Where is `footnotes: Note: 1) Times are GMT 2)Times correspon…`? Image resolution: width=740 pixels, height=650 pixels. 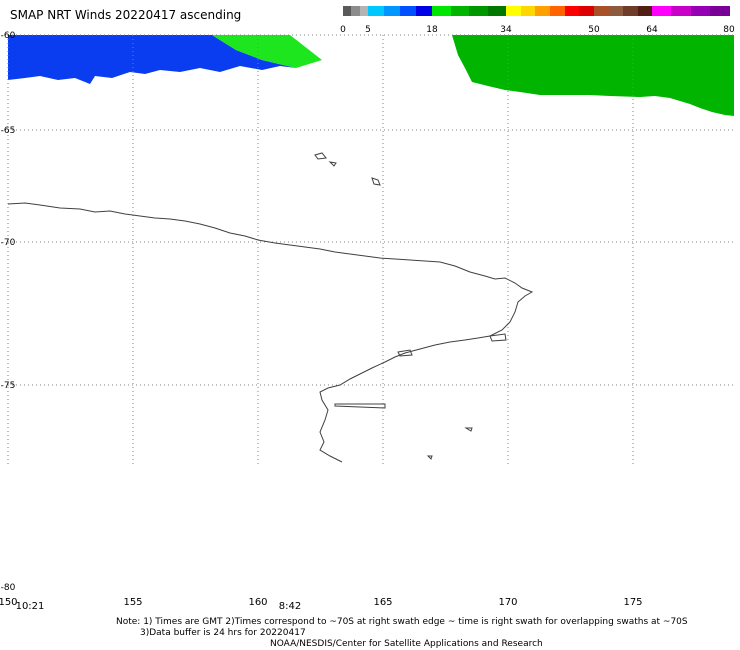 footnotes: Note: 1) Times are GMT 2)Times correspon… is located at coordinates (402, 628).